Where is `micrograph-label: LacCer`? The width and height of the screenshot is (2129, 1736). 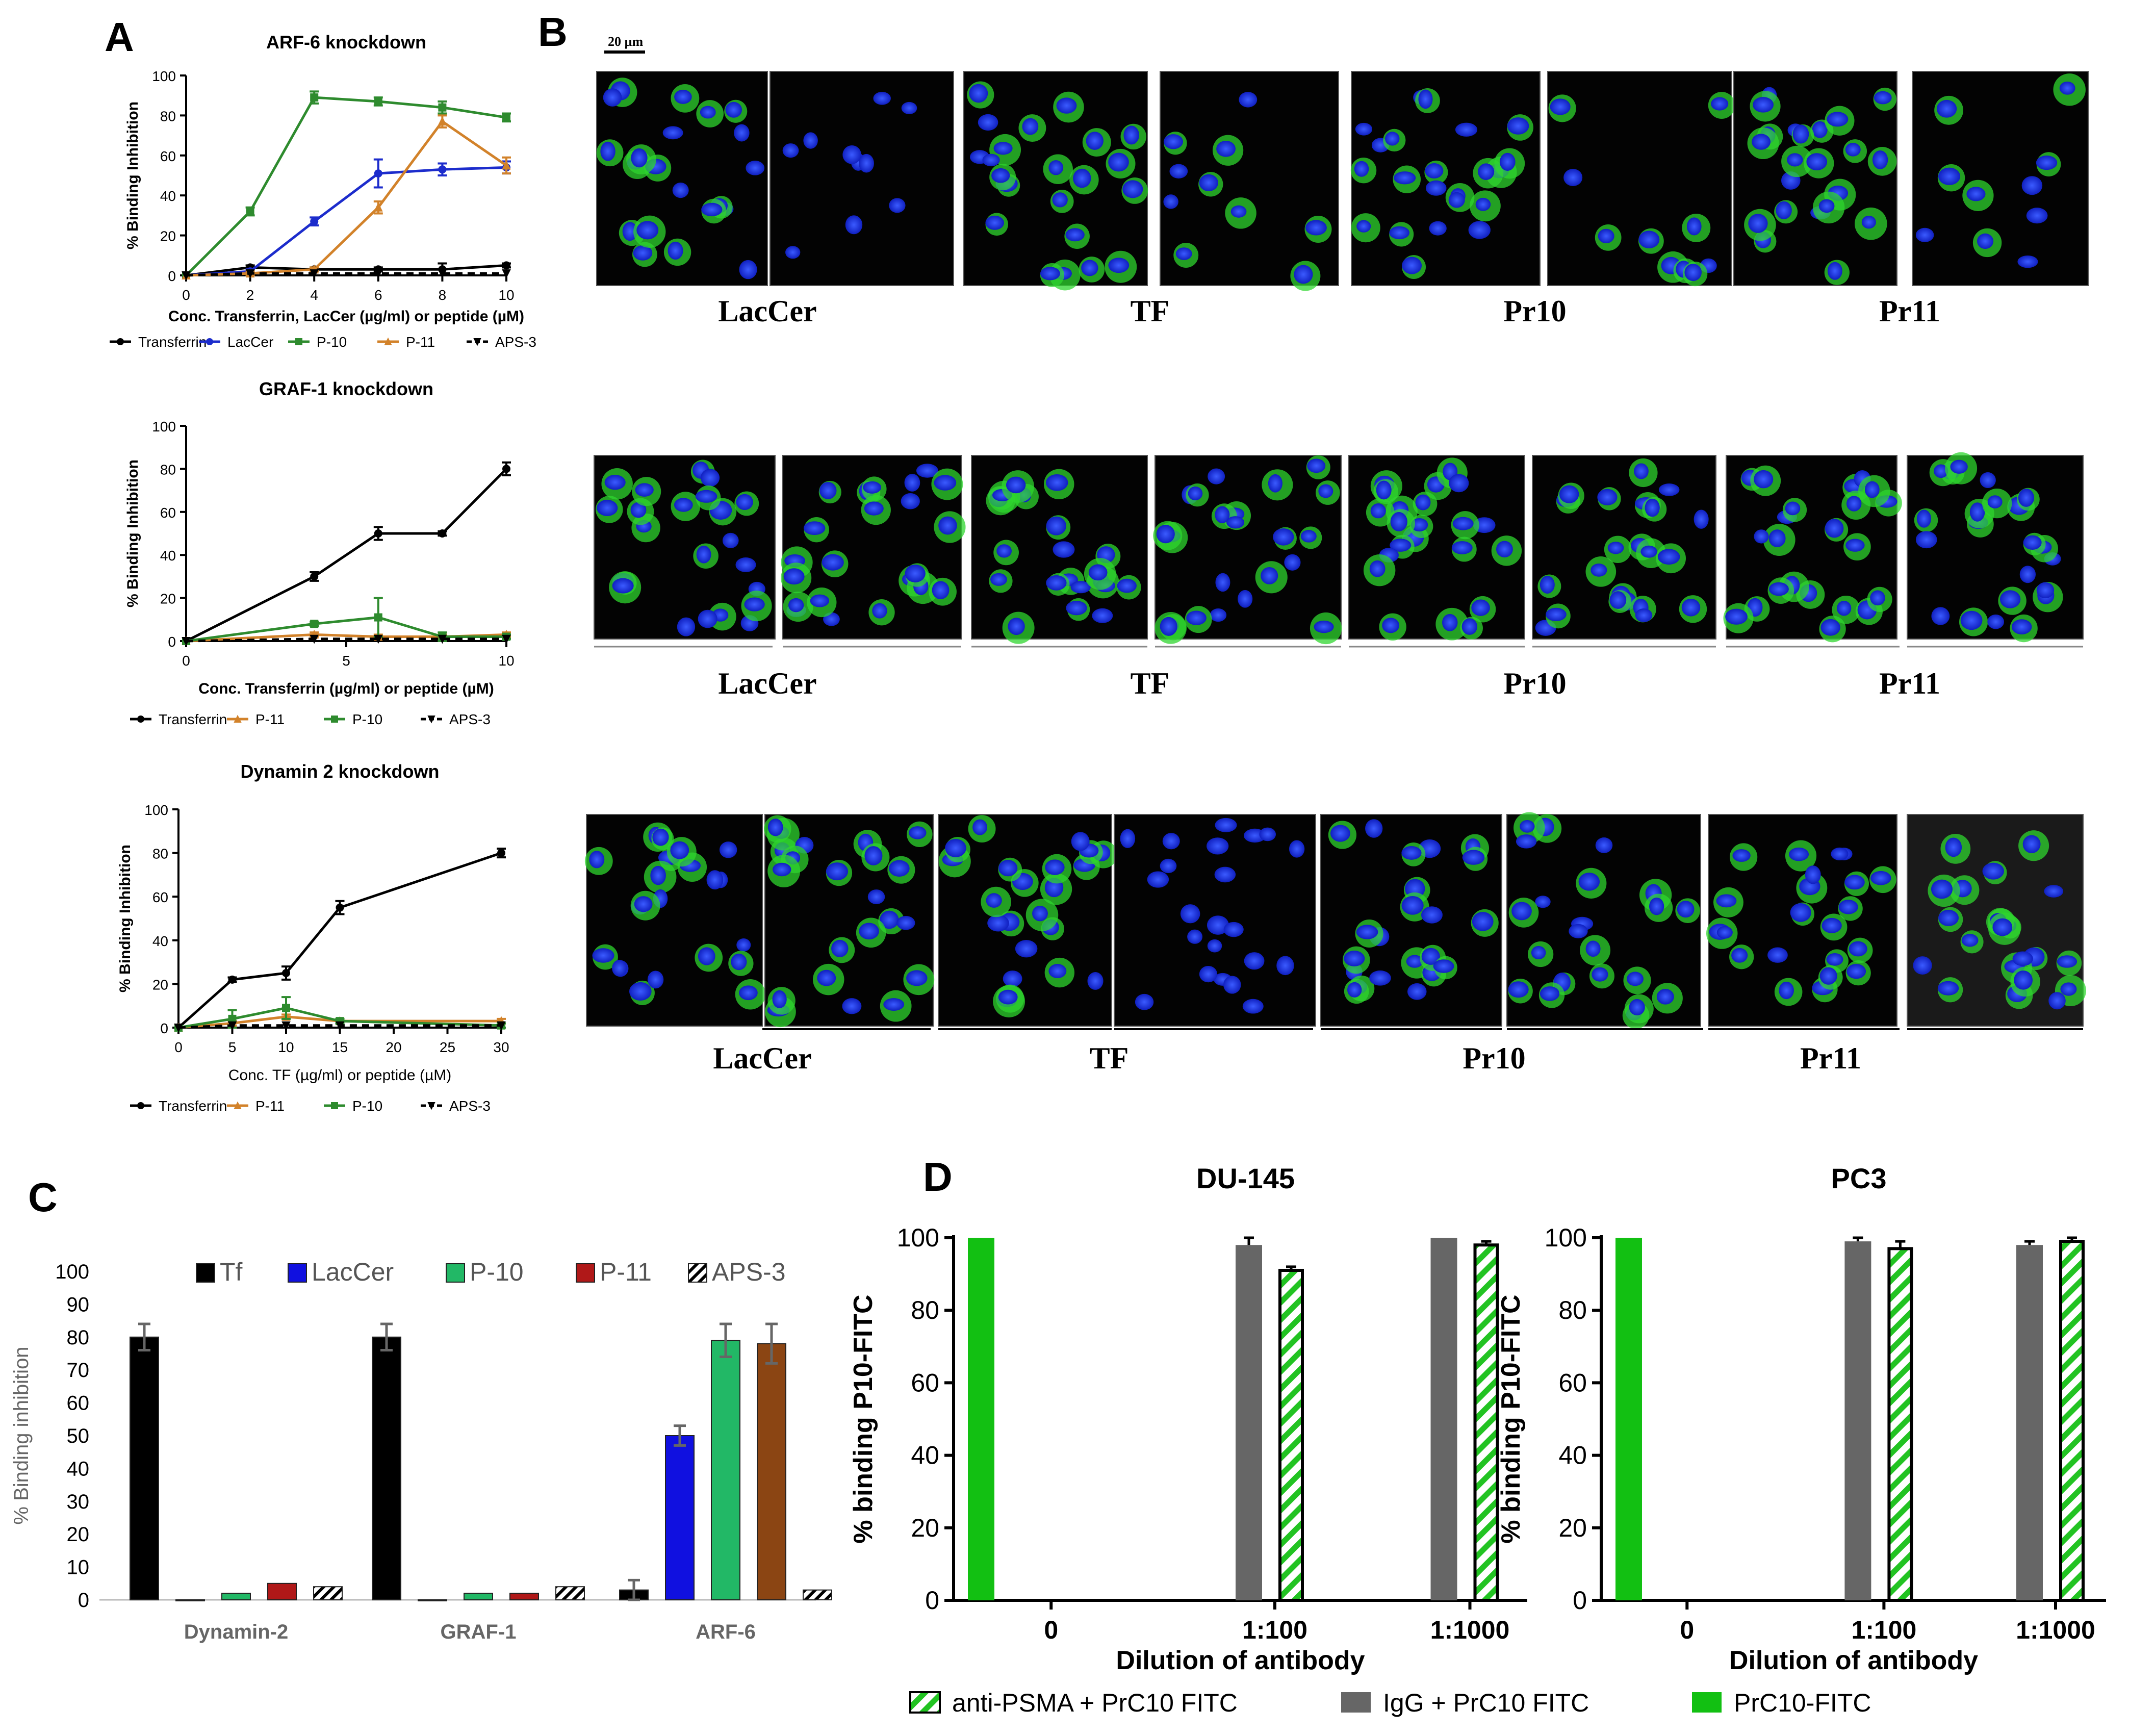
micrograph-label: LacCer is located at coordinates (767, 311).